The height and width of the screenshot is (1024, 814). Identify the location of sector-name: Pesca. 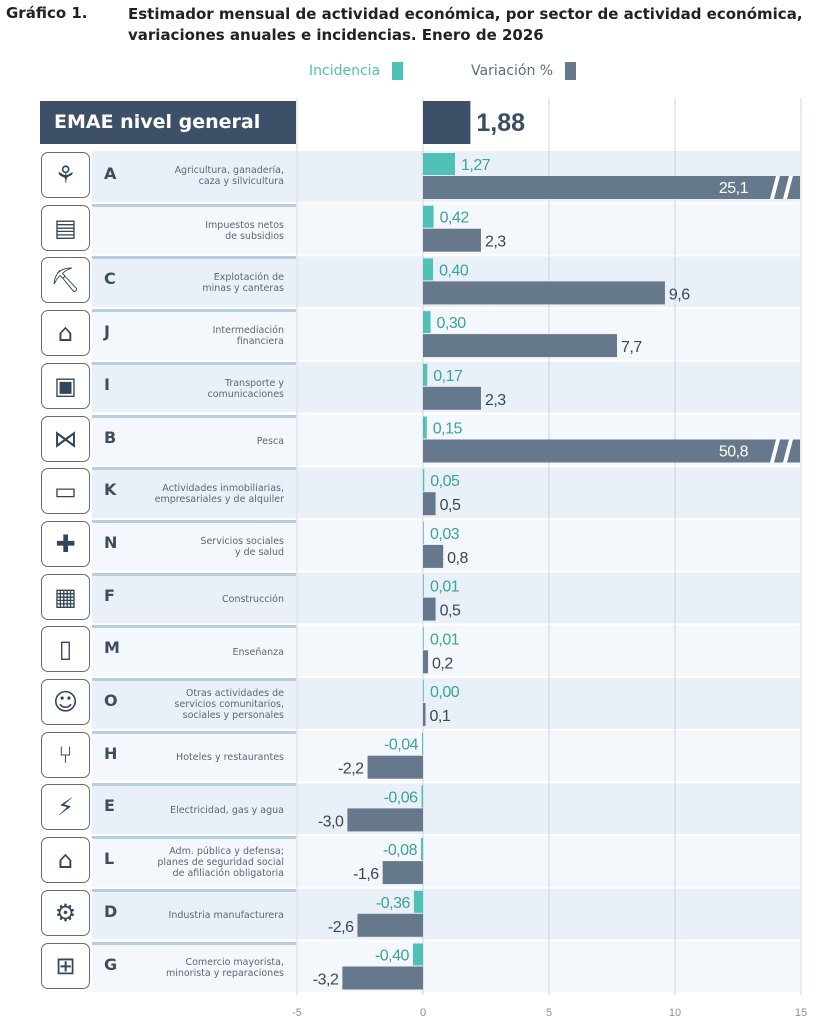
(270, 441).